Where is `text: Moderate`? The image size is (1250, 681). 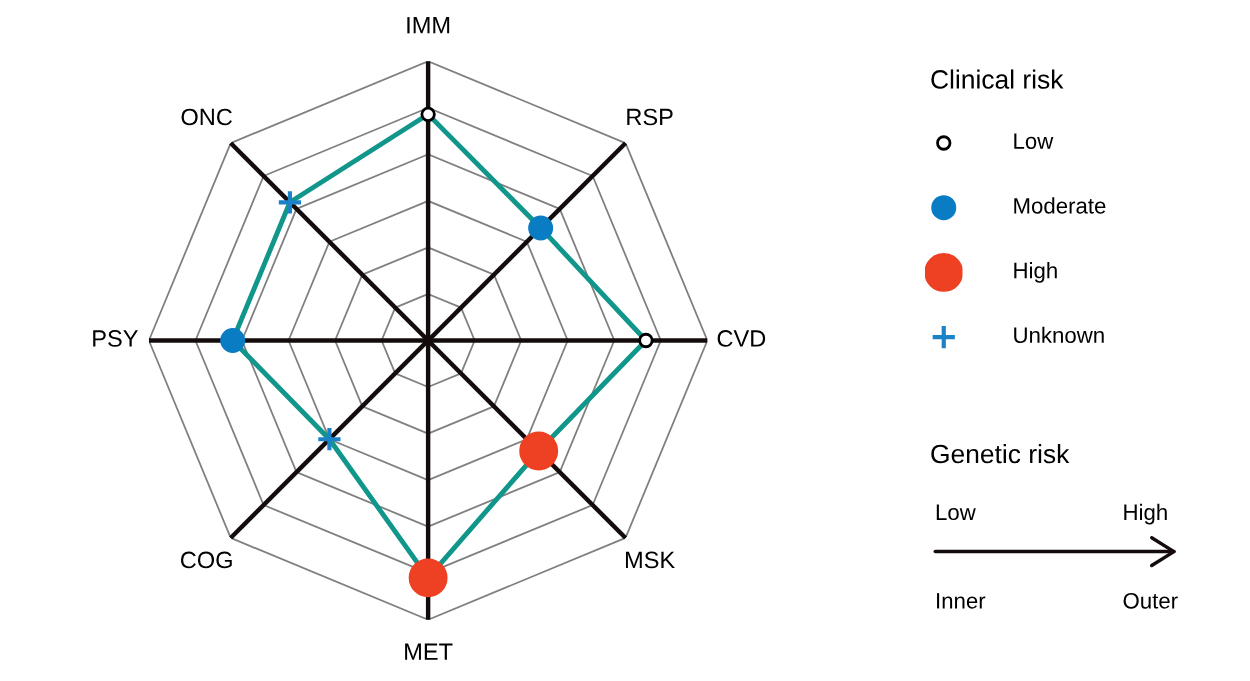 text: Moderate is located at coordinates (1060, 205).